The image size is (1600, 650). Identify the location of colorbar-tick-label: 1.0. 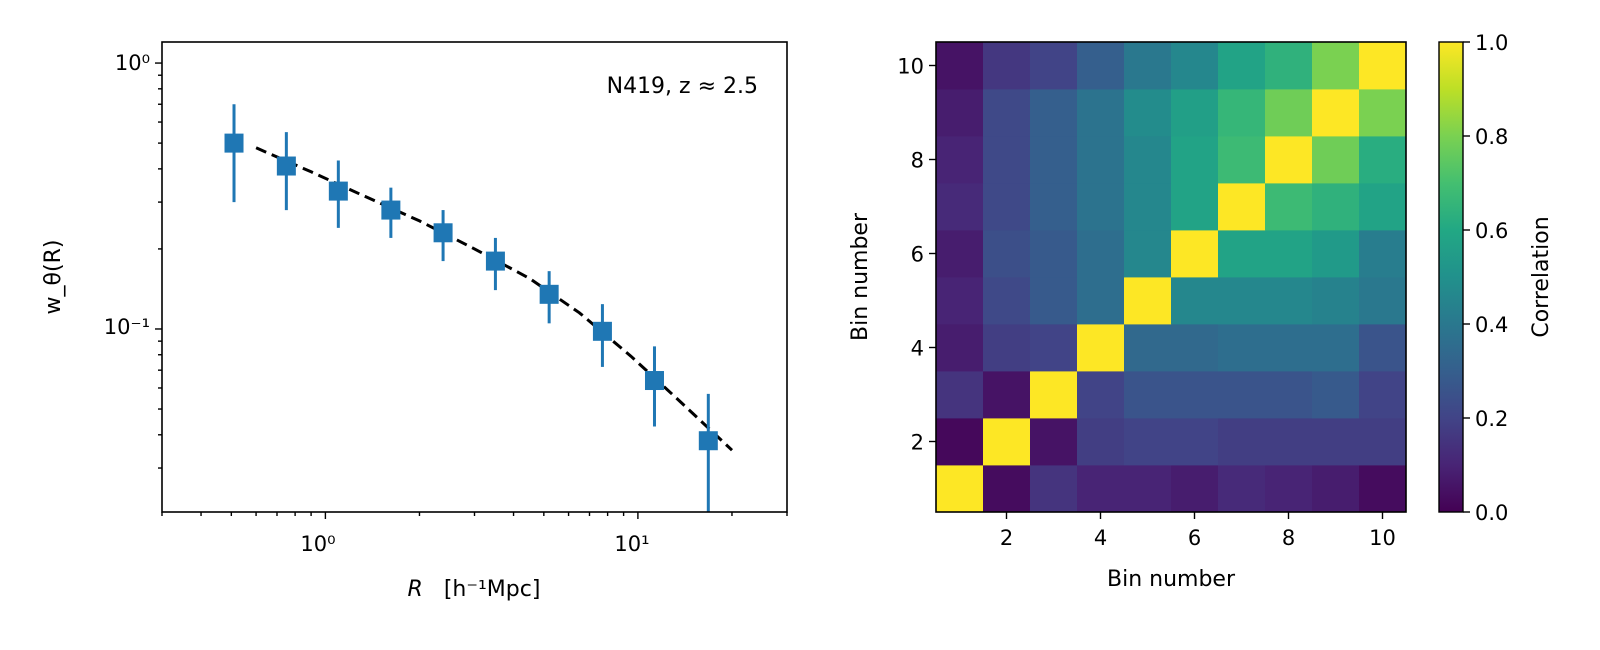
(1491, 43).